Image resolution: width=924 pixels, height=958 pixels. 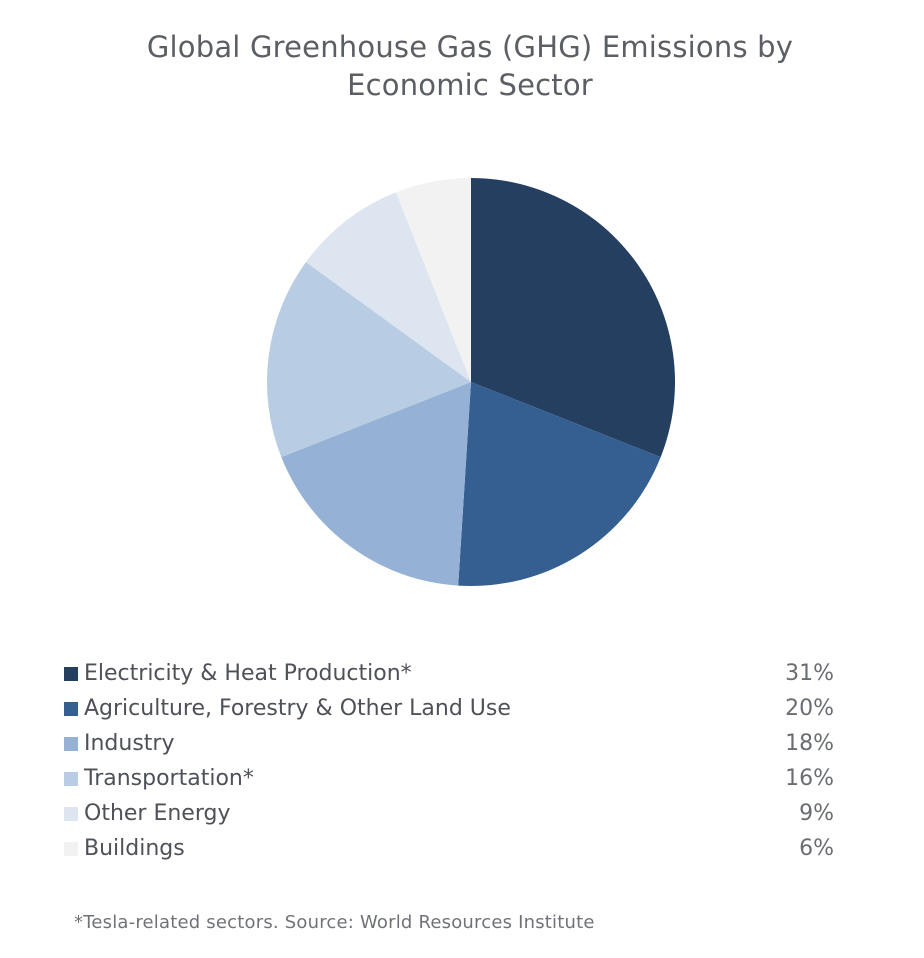 What do you see at coordinates (134, 848) in the screenshot?
I see `legend-label: Buildings` at bounding box center [134, 848].